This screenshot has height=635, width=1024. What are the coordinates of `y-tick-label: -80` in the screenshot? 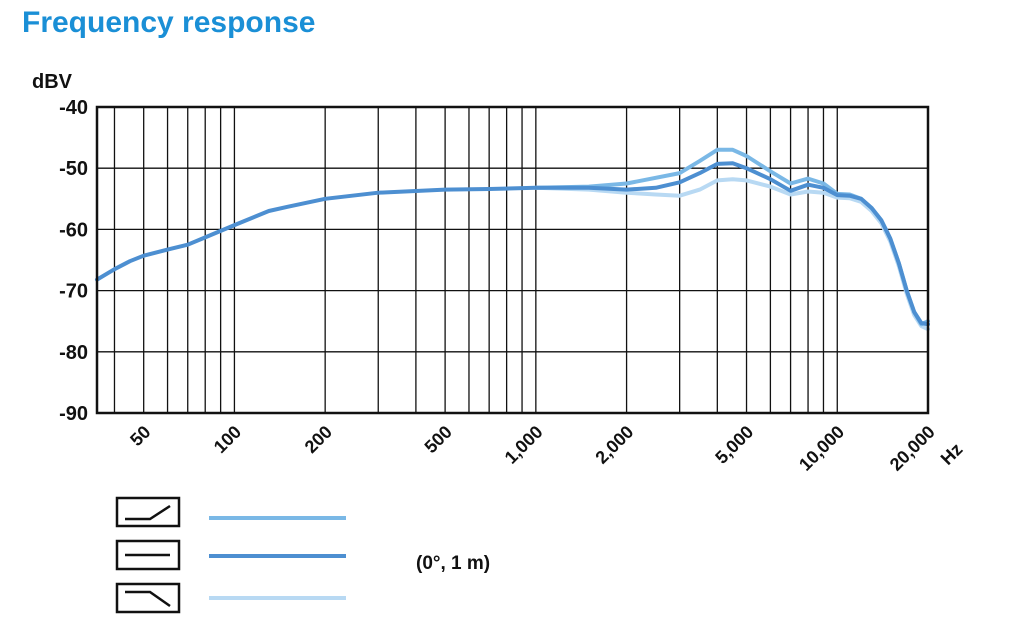 It's located at (73, 353).